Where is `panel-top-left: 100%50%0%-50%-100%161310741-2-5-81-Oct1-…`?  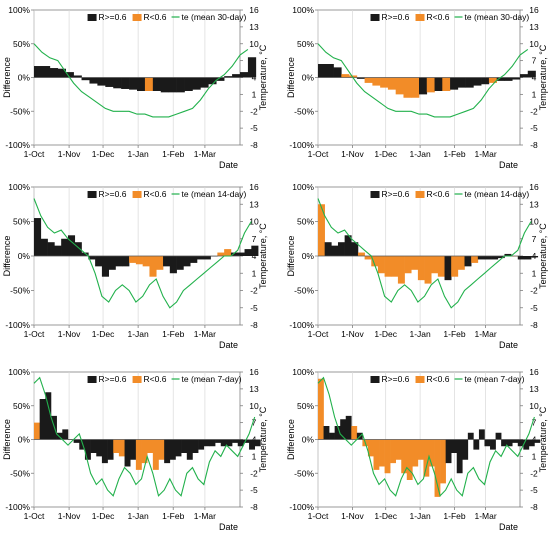 panel-top-left: 100%50%0%-50%-100%161310741-2-5-81-Oct1-… is located at coordinates (135, 87).